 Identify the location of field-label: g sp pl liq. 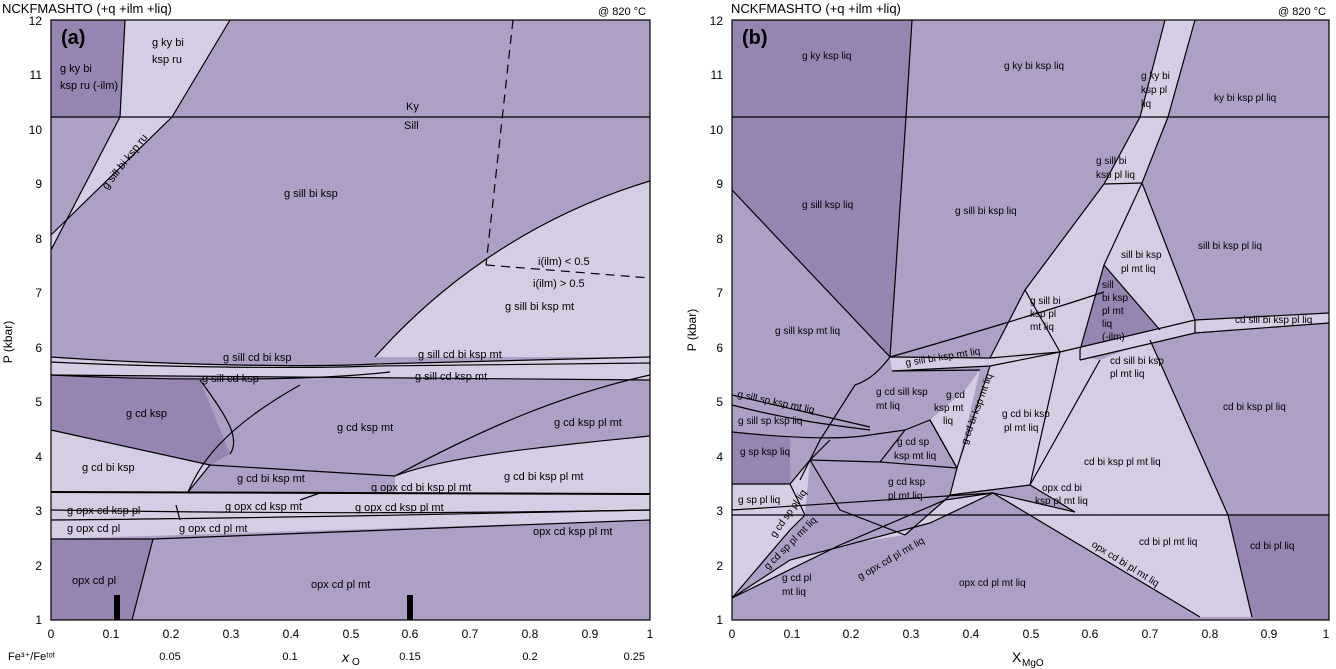
(759, 500).